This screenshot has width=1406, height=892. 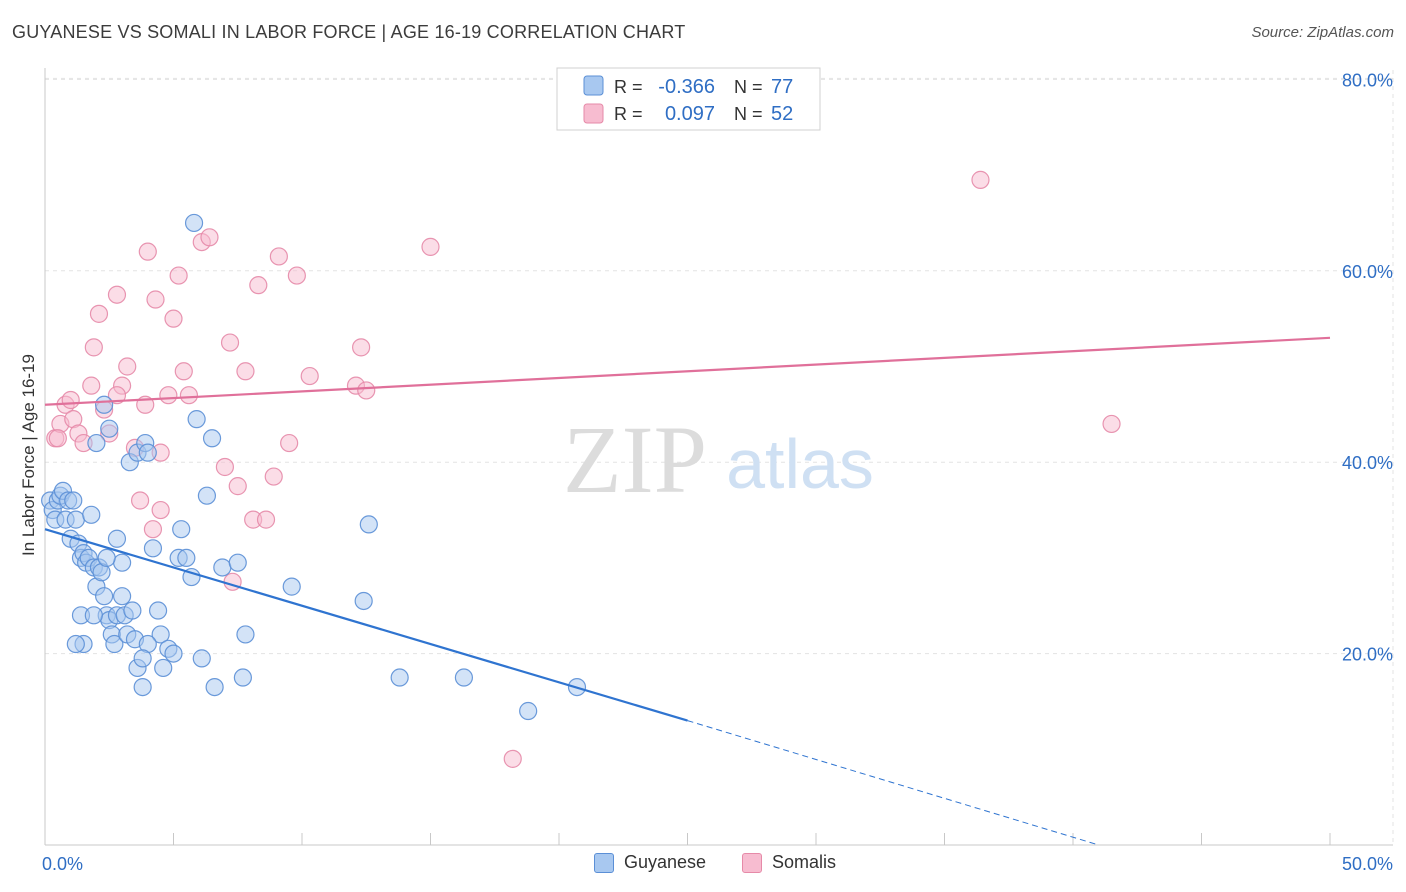 What do you see at coordinates (593, 113) in the screenshot?
I see `legend-swatch-somalis` at bounding box center [593, 113].